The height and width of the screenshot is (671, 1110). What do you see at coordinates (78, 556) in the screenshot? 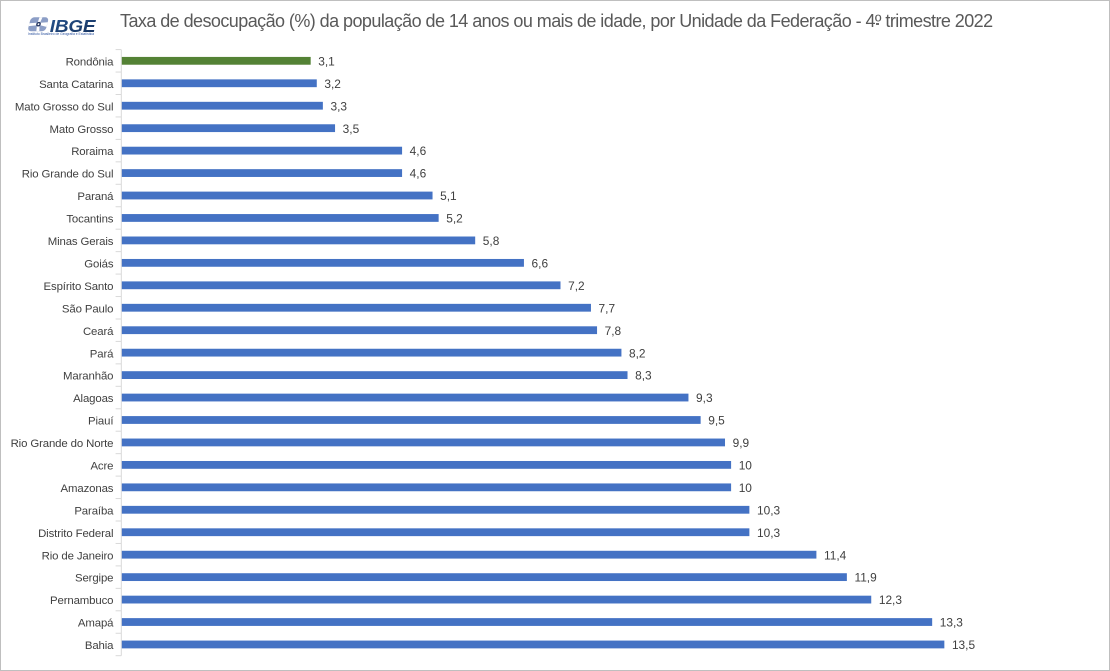
I see `svg-text: Rio de Janeiro` at bounding box center [78, 556].